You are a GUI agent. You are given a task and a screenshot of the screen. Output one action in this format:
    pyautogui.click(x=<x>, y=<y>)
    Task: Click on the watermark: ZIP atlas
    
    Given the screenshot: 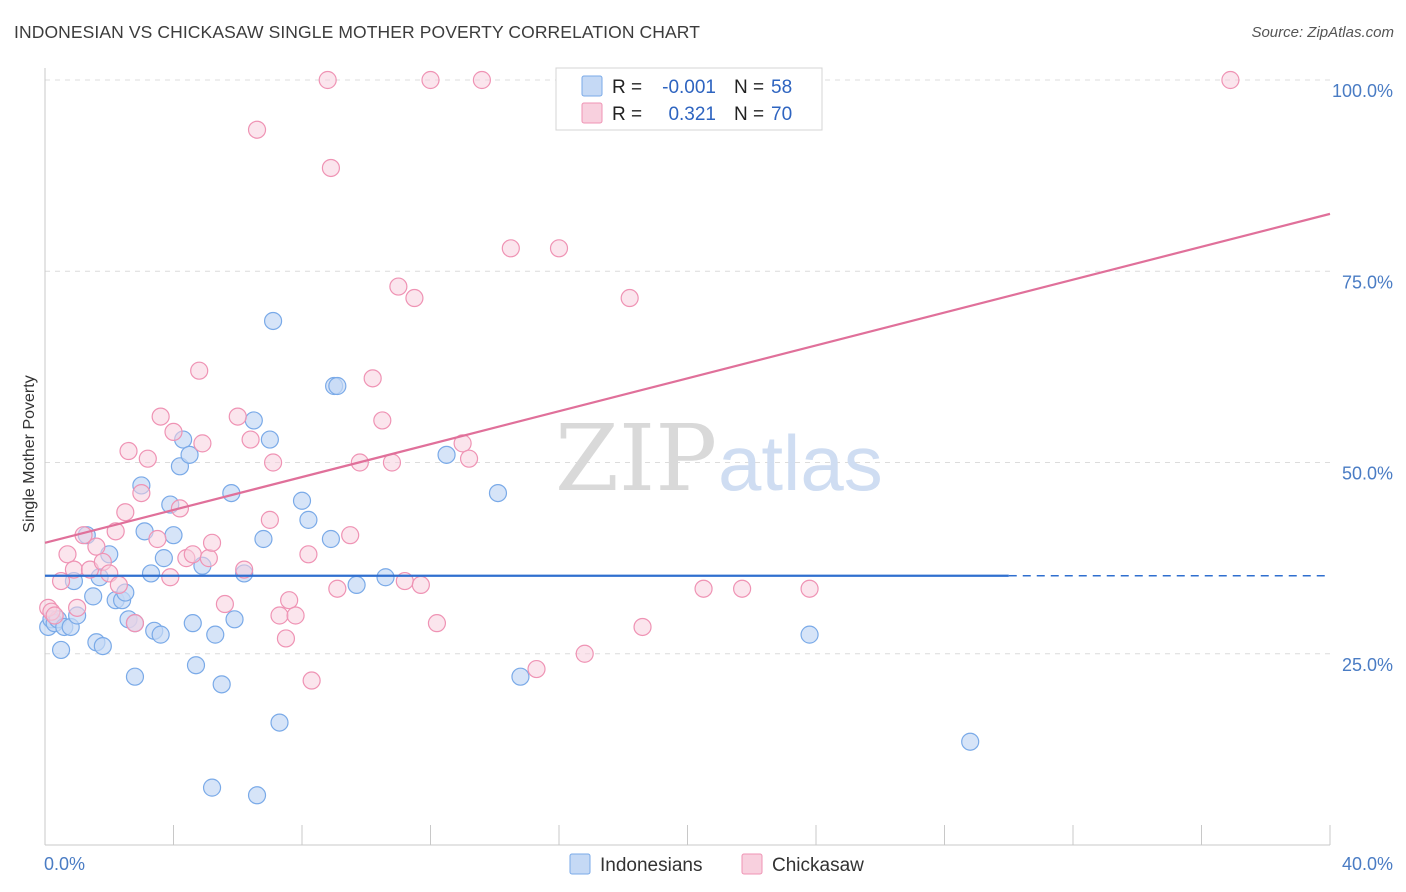 What is the action you would take?
    pyautogui.click(x=719, y=458)
    